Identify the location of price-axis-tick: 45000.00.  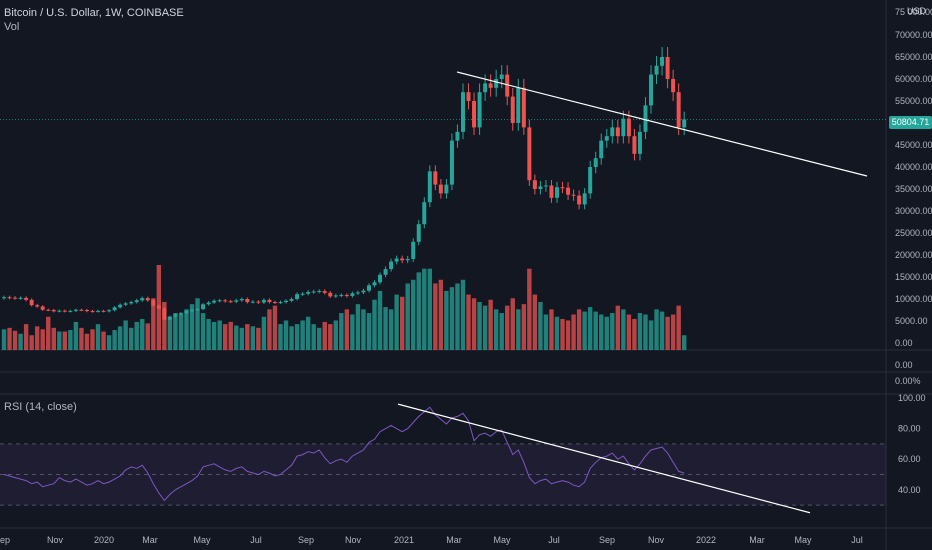
(913, 145).